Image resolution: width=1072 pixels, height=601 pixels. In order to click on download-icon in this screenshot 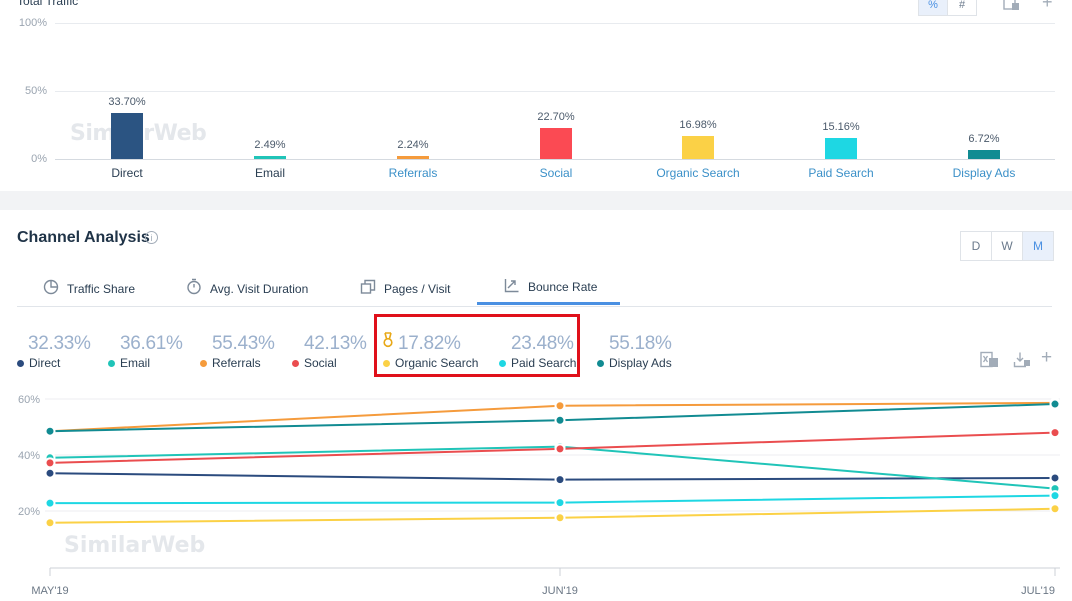, I will do `click(1022, 361)`.